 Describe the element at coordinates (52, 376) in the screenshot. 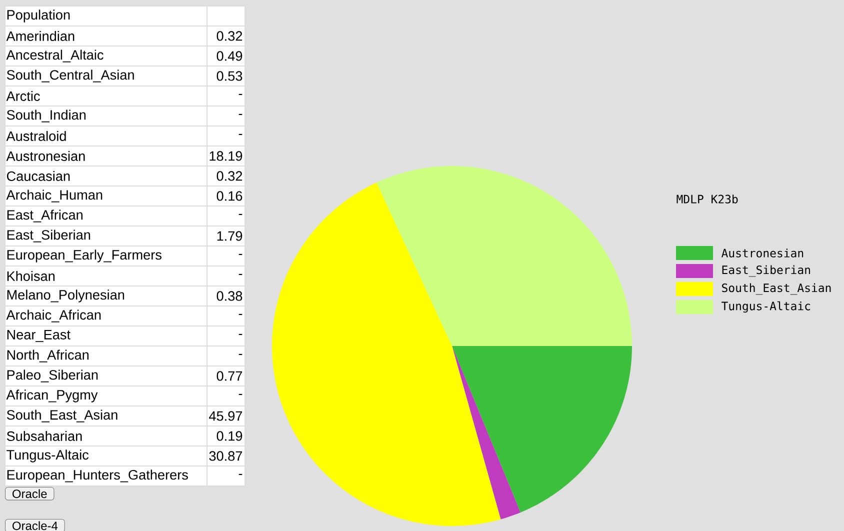

I see `category-label: Paleo_Siberian` at that location.